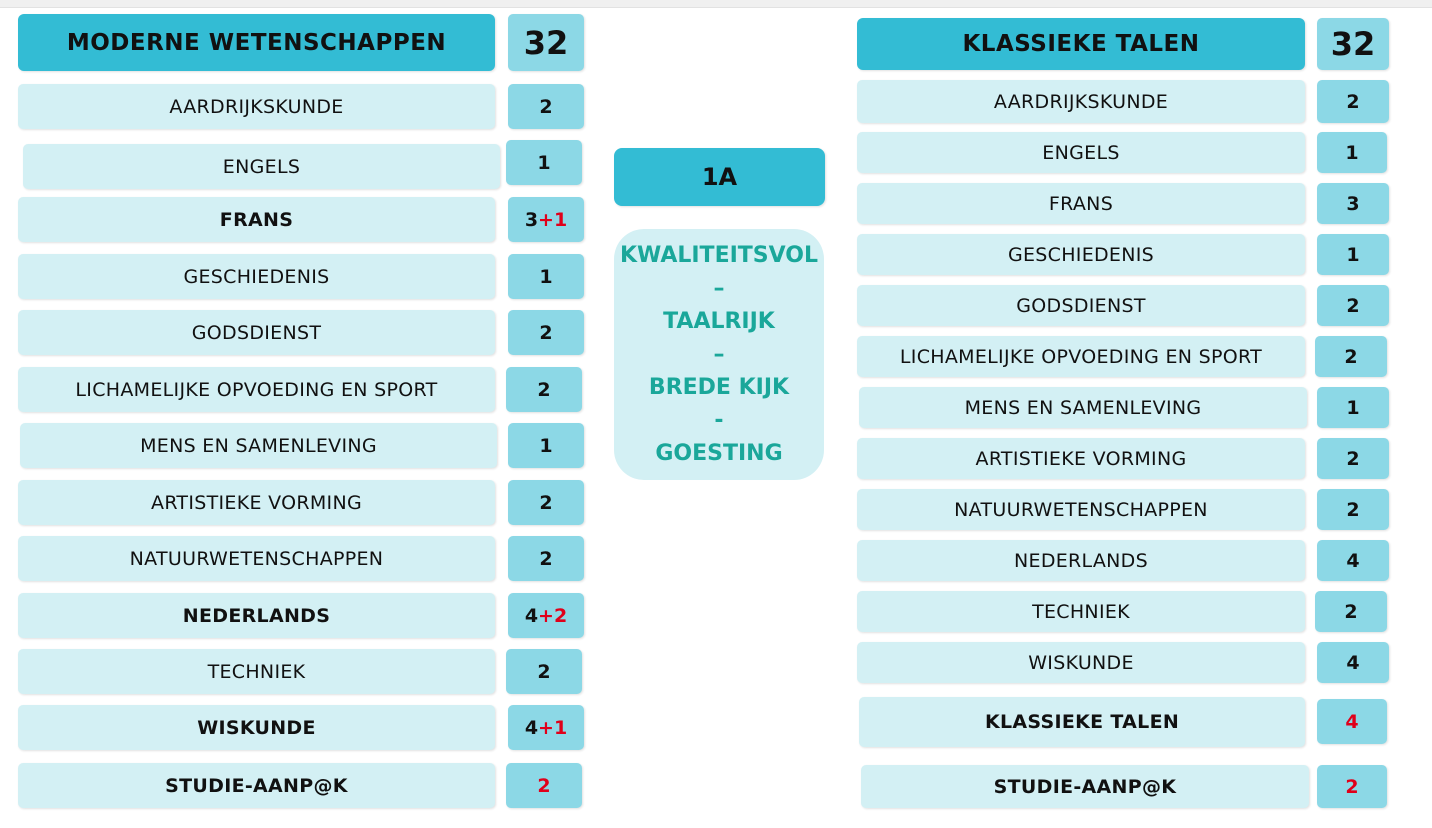  I want to click on top-border, so click(716, 4).